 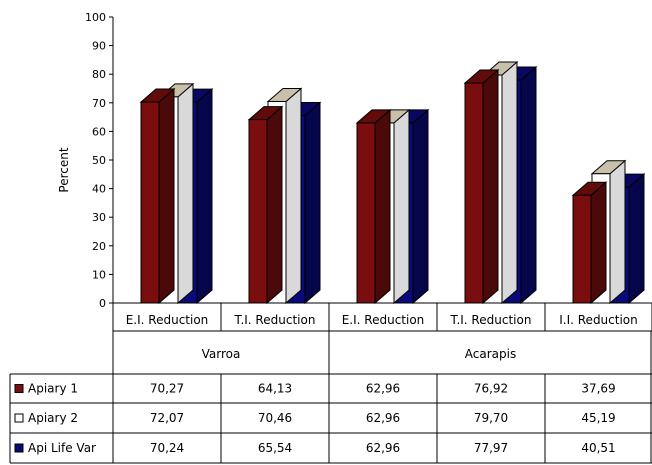 I want to click on group-label: Acarapis, so click(x=490, y=354).